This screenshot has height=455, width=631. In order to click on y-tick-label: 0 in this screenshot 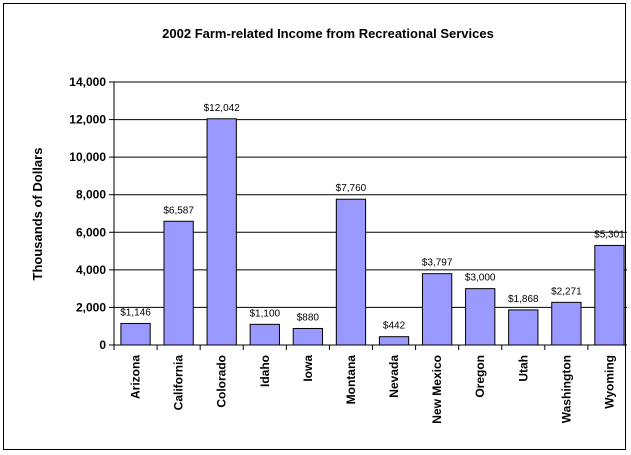, I will do `click(102, 345)`.